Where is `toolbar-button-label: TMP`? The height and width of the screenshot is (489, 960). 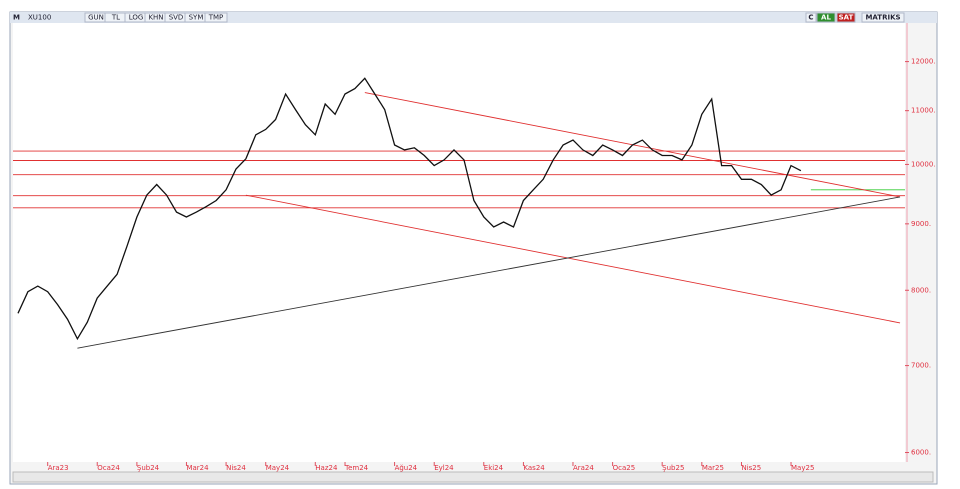 toolbar-button-label: TMP is located at coordinates (216, 18).